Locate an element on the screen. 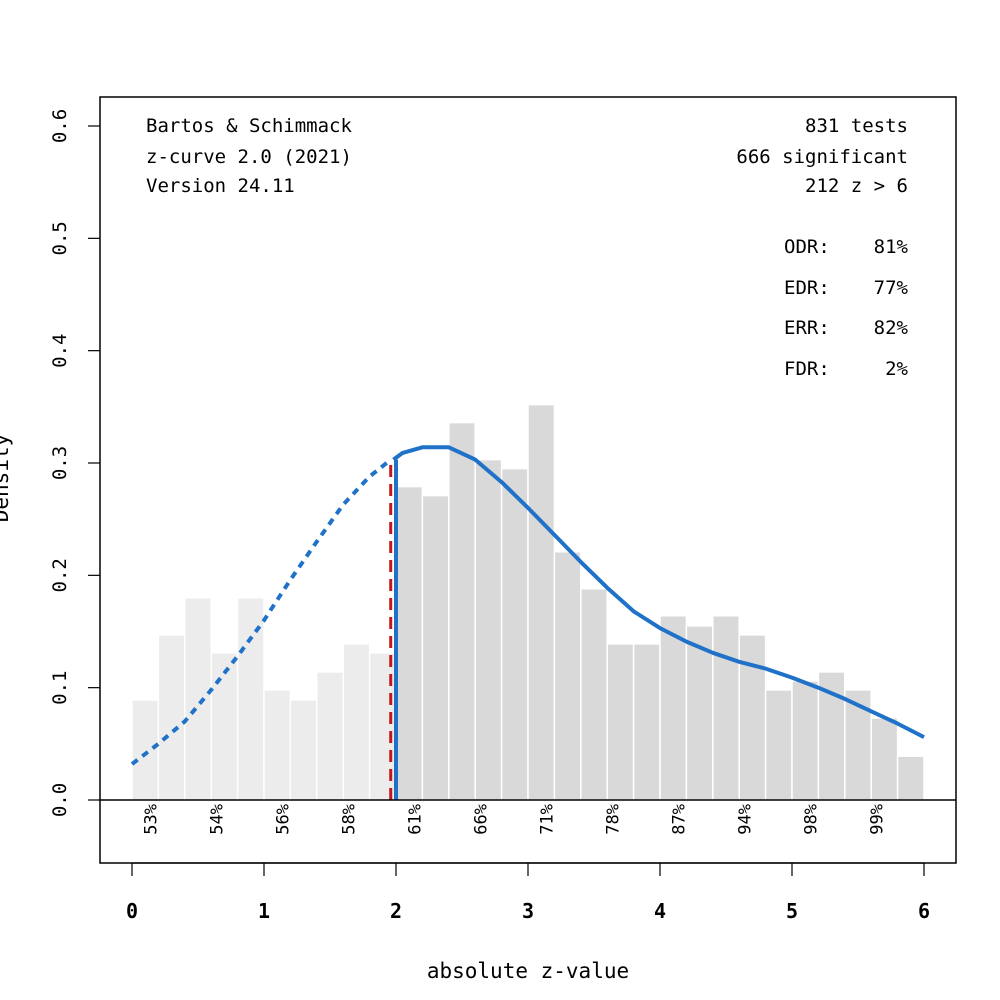 The image size is (1000, 1000). x-tick-label-2: 2 is located at coordinates (396, 911).